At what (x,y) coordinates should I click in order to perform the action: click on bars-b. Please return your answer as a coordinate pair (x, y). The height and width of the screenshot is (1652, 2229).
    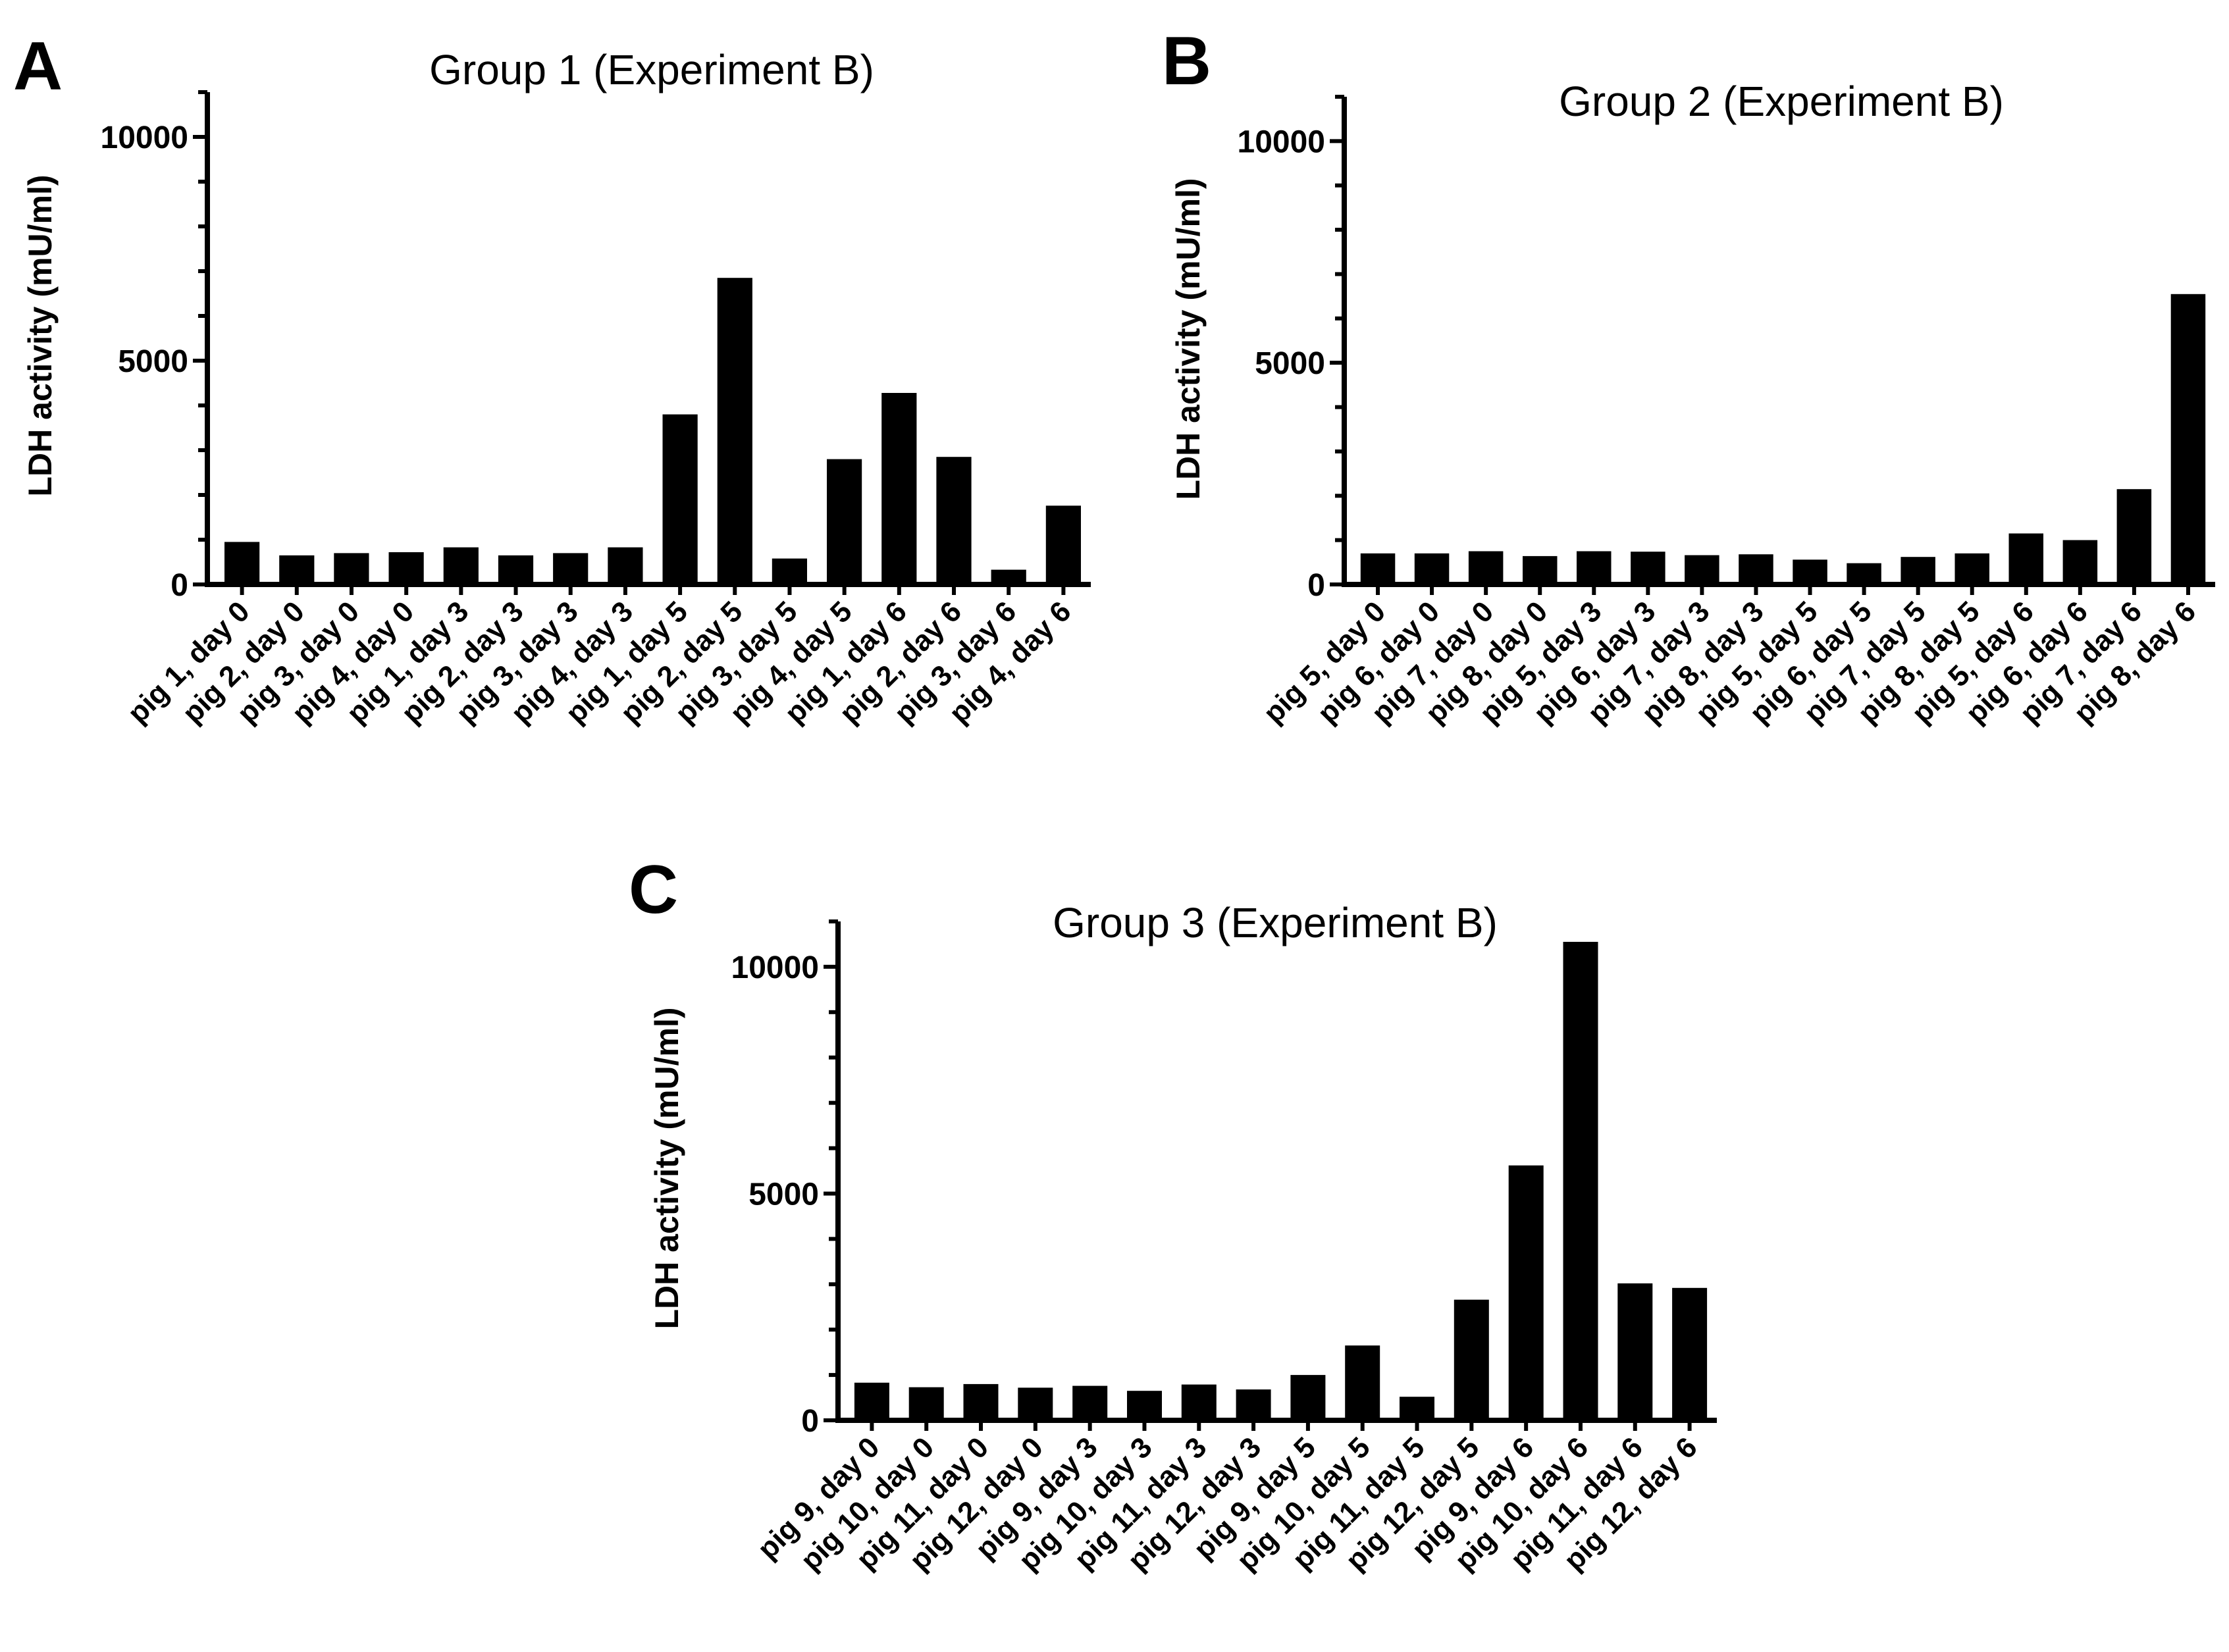
    Looking at the image, I should click on (1783, 439).